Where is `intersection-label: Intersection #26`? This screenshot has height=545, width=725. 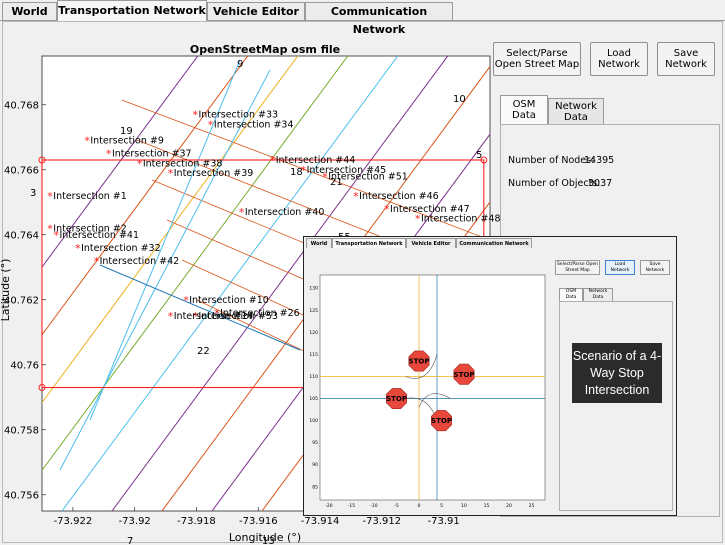
intersection-label: Intersection #26 is located at coordinates (260, 313).